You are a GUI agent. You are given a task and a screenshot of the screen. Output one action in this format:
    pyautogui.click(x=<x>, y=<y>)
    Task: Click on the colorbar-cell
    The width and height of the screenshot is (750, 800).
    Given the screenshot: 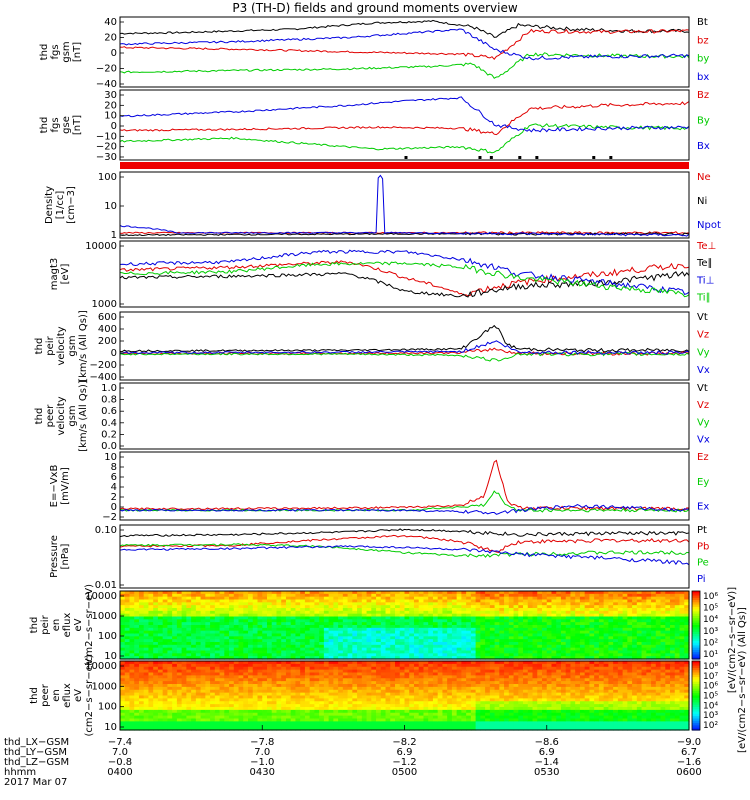 What is the action you would take?
    pyautogui.click(x=696, y=599)
    